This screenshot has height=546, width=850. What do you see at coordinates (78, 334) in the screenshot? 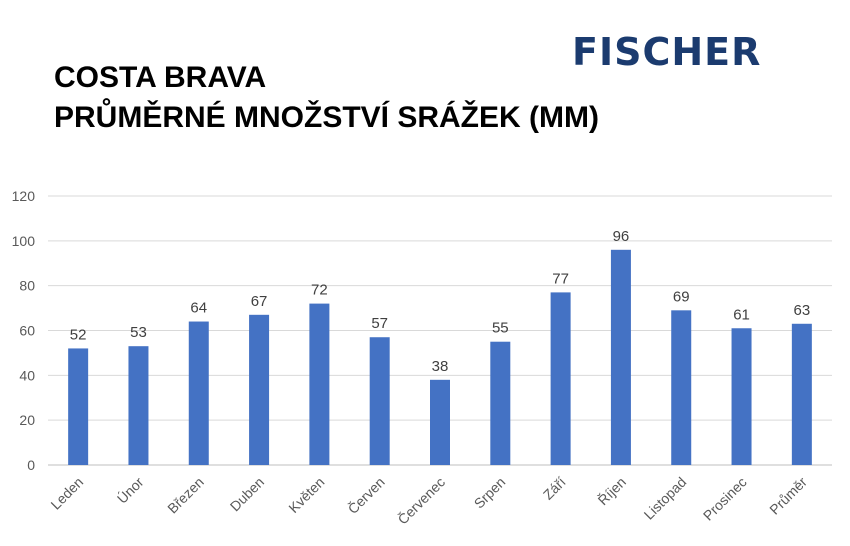
I see `data-label: 52` at bounding box center [78, 334].